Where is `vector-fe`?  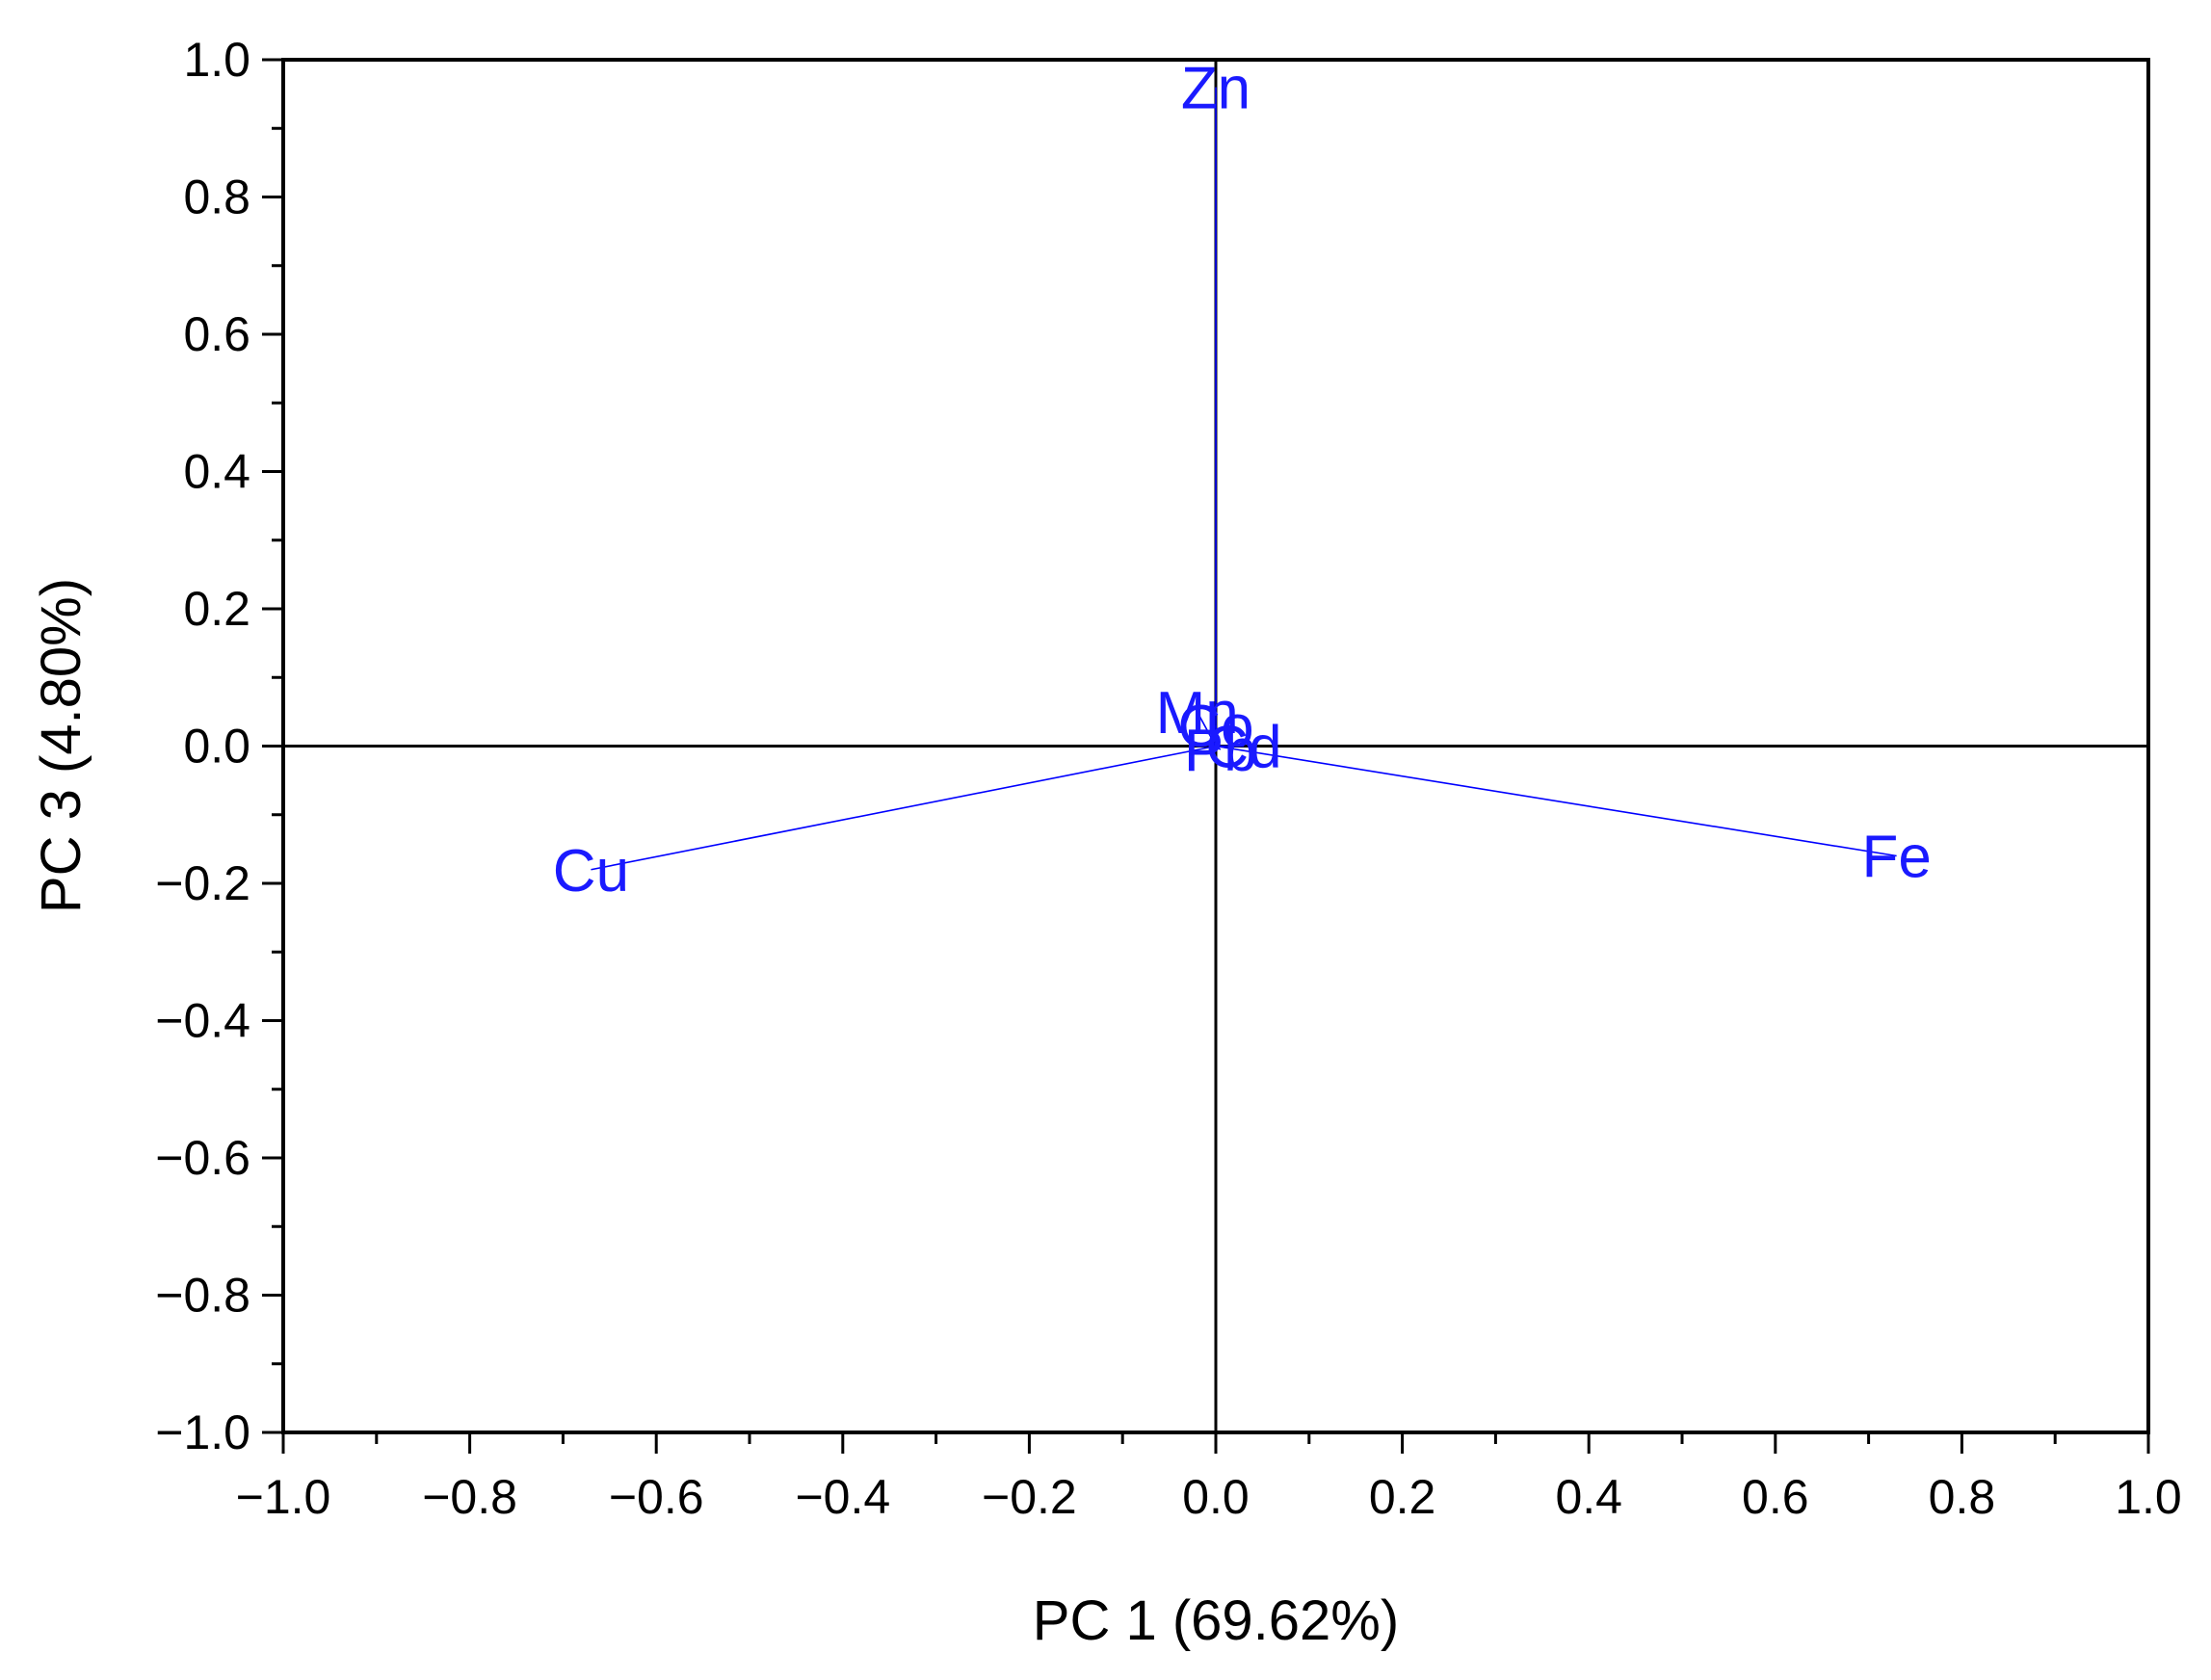 vector-fe is located at coordinates (1556, 801).